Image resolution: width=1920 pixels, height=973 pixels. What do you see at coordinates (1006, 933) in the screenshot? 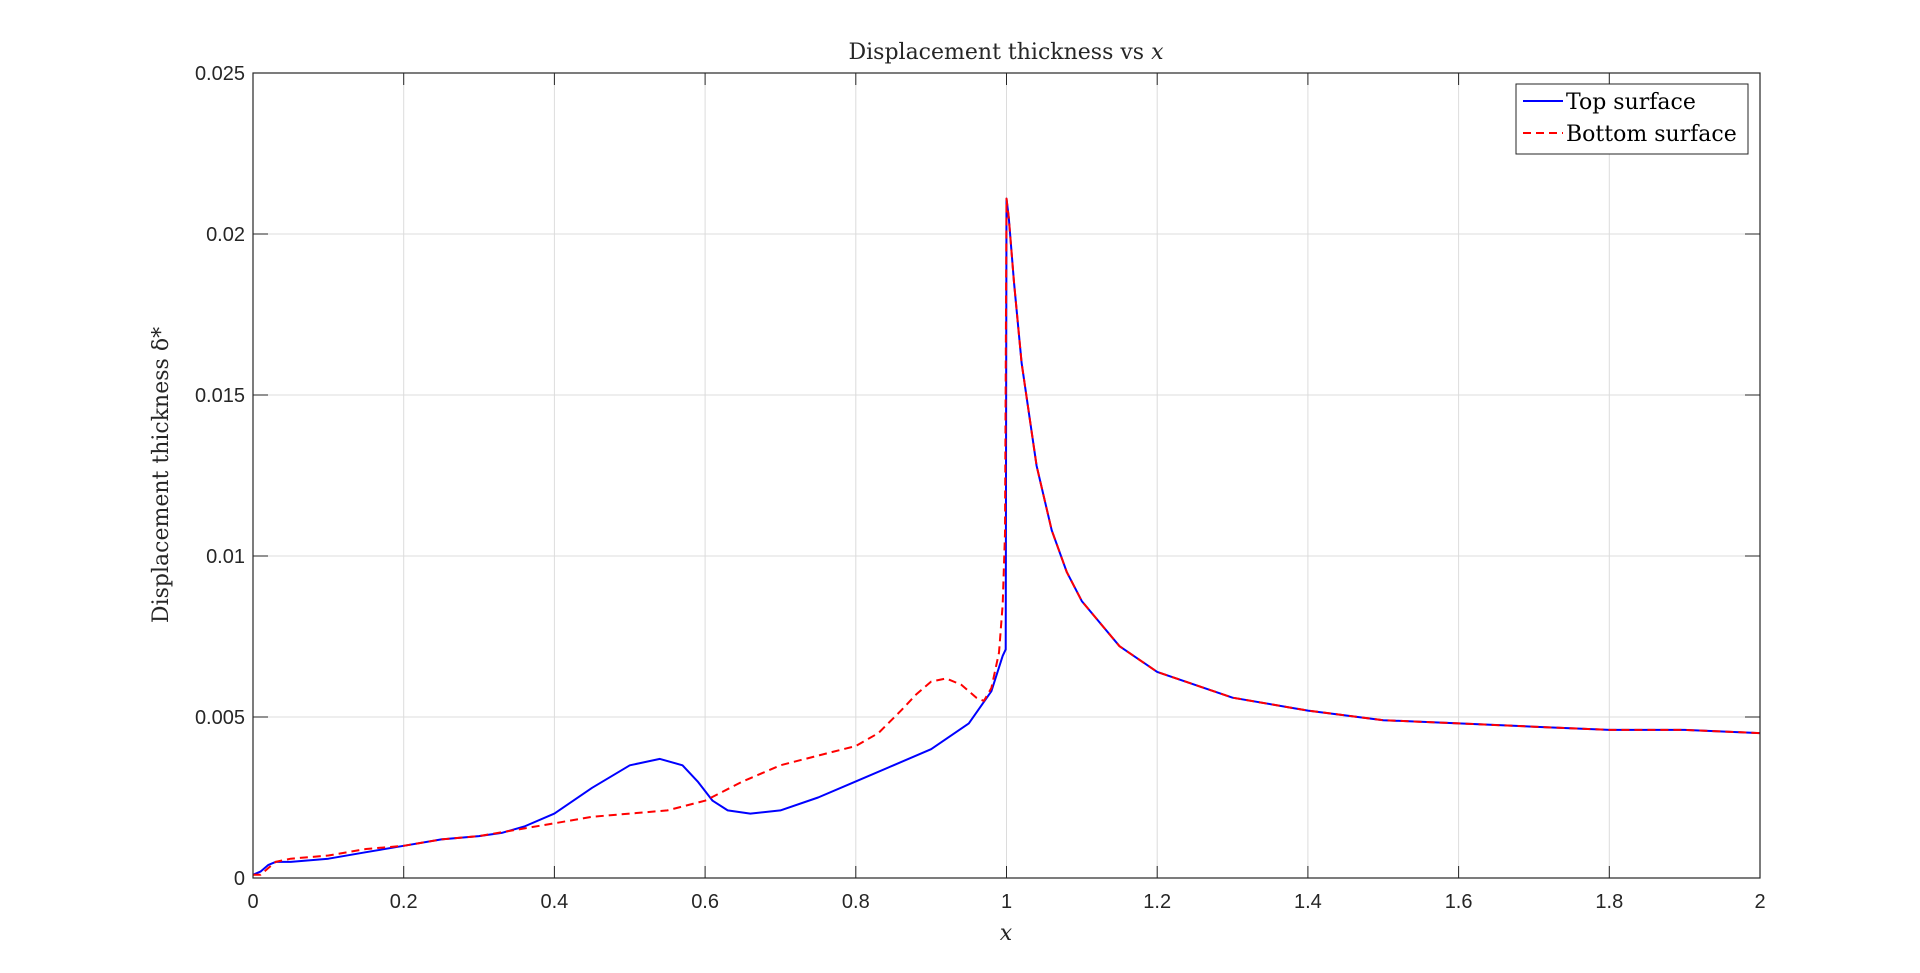
I see `x-axis-label: x` at bounding box center [1006, 933].